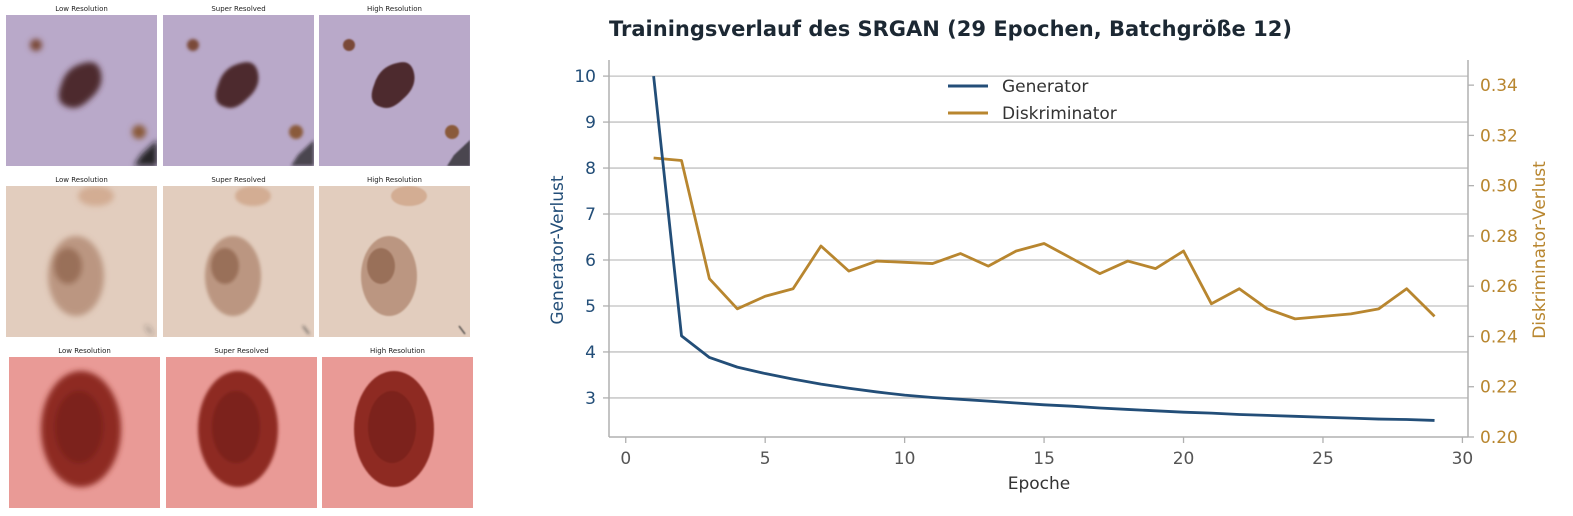 The image size is (1573, 516). What do you see at coordinates (238, 180) in the screenshot?
I see `caption-super-resolution-row-2: Super Resolved` at bounding box center [238, 180].